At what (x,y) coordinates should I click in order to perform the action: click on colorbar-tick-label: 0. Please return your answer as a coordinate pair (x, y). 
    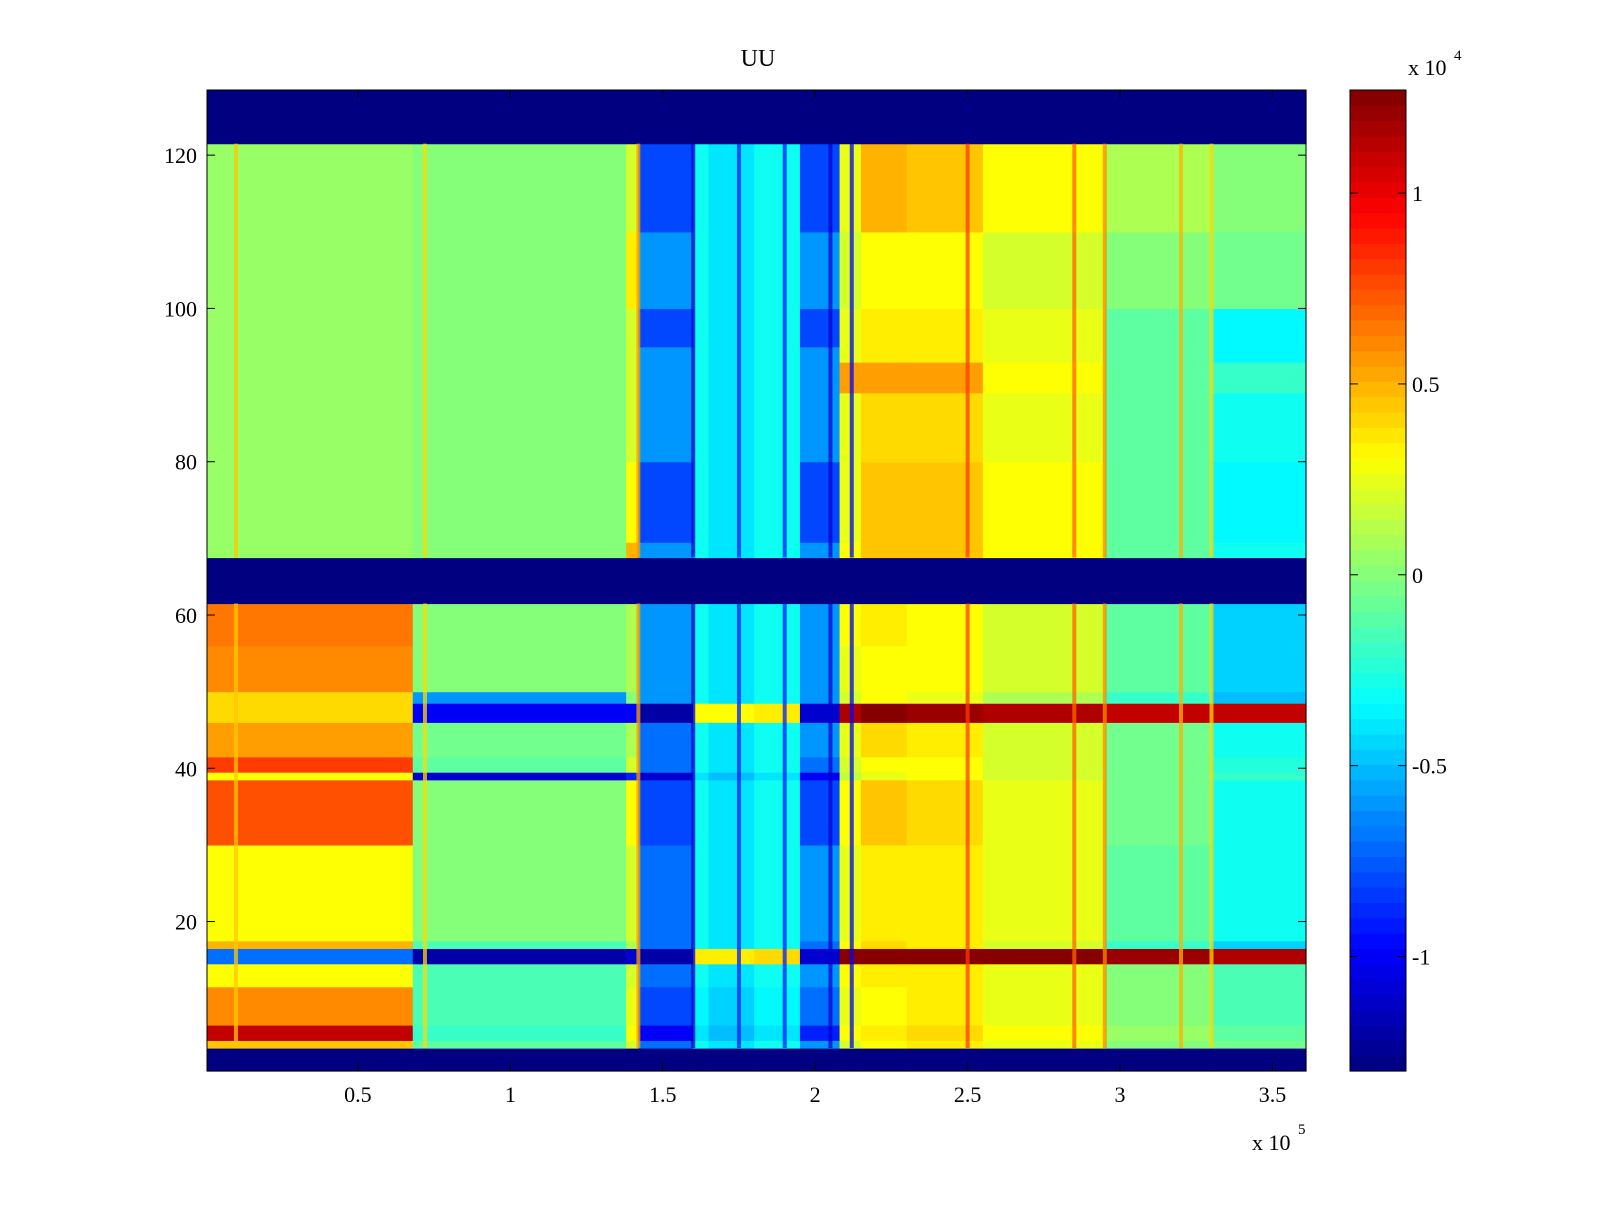
    Looking at the image, I should click on (1417, 575).